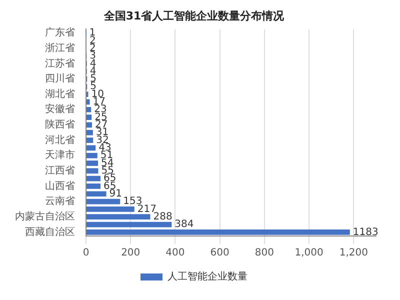  I want to click on y-tick-label: 河北省, so click(60, 140).